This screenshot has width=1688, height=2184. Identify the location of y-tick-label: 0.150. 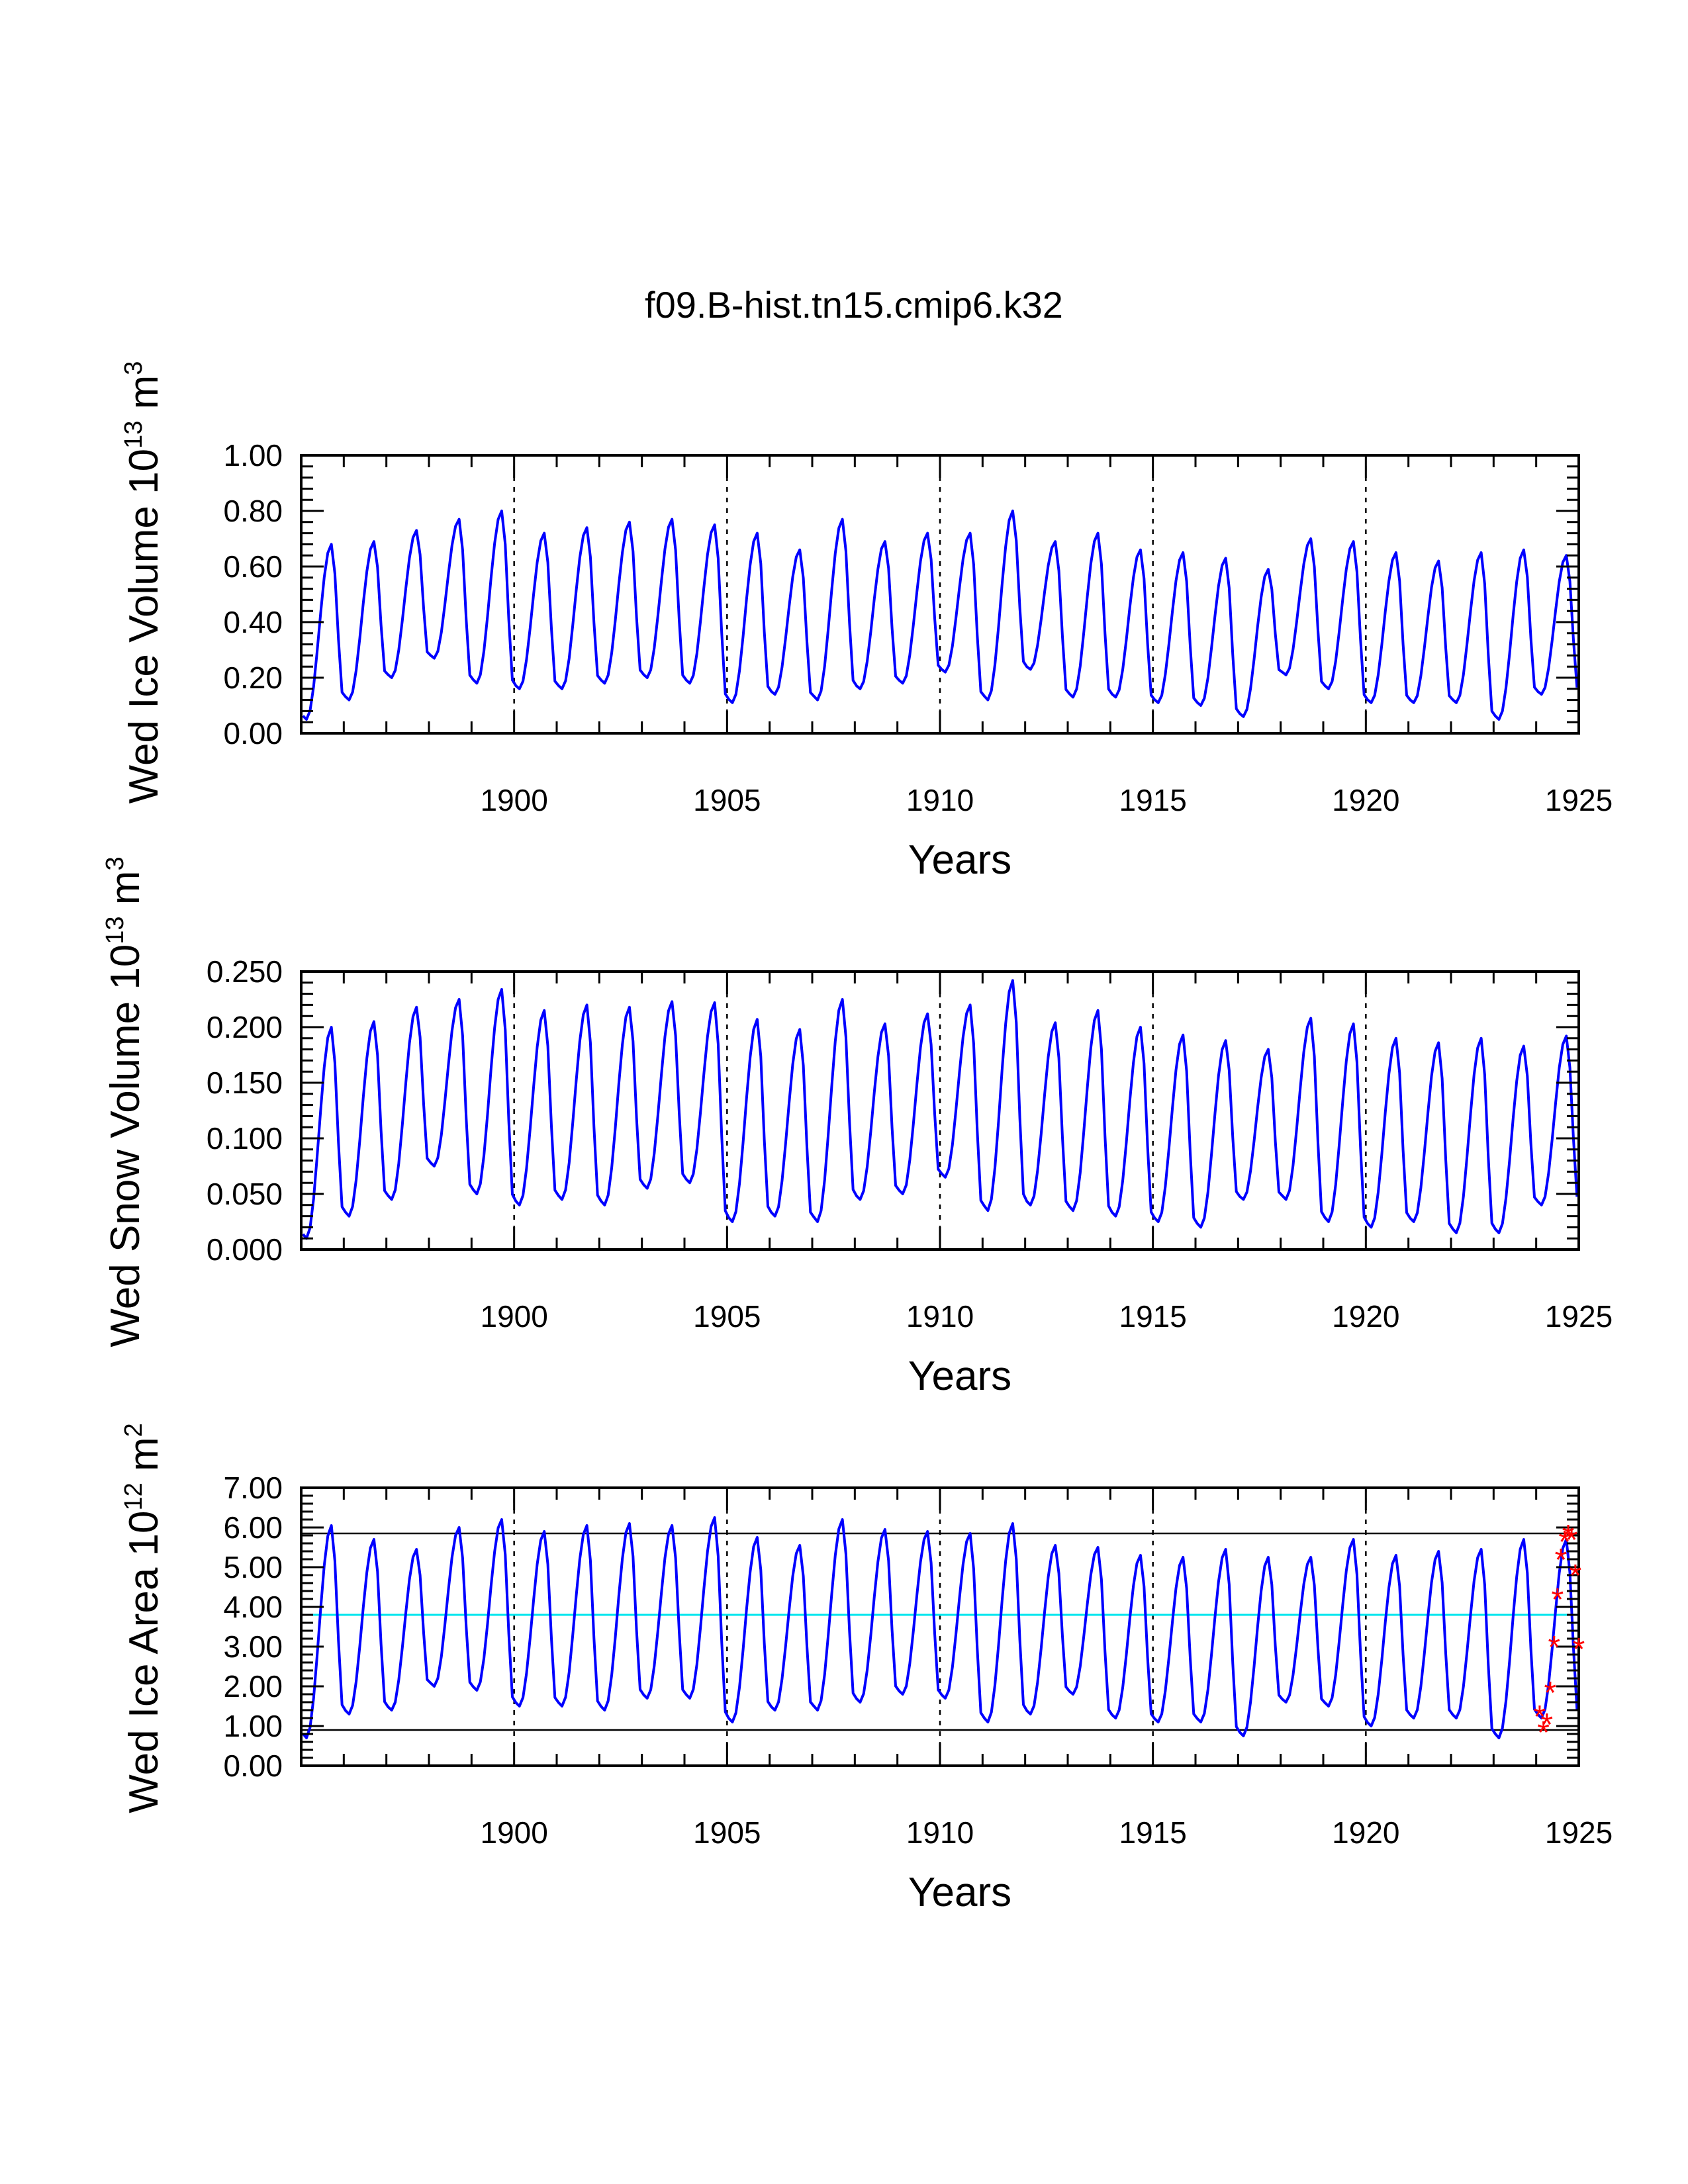
(245, 1083).